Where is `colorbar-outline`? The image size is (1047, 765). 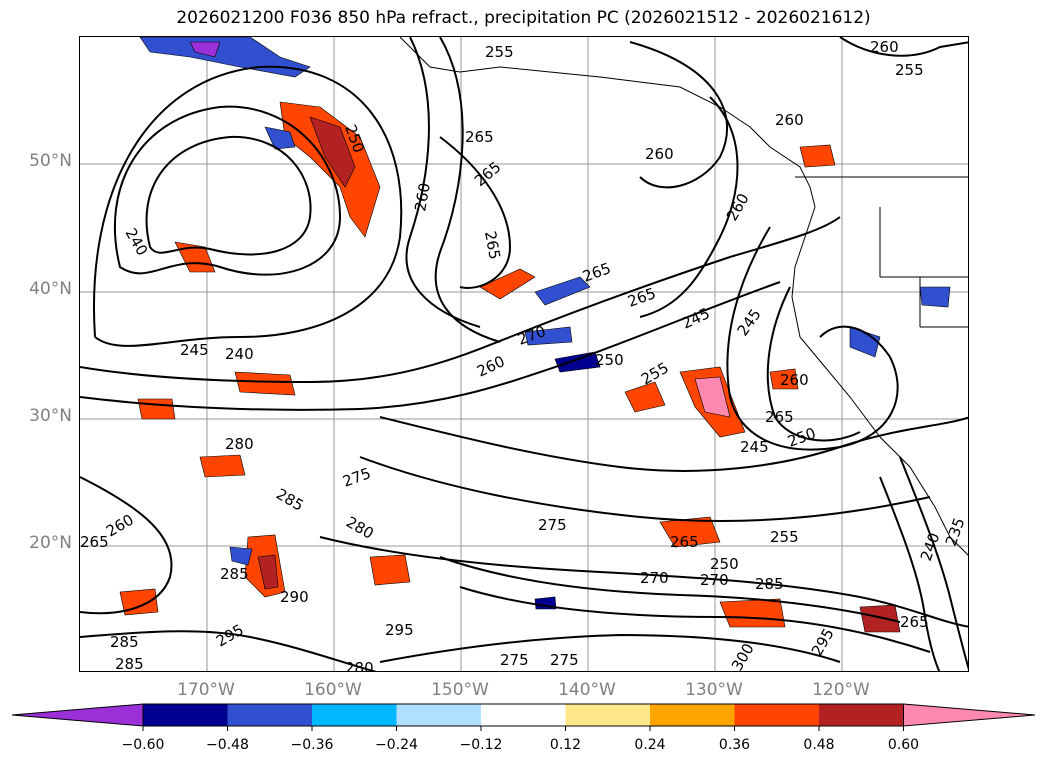 colorbar-outline is located at coordinates (523, 715).